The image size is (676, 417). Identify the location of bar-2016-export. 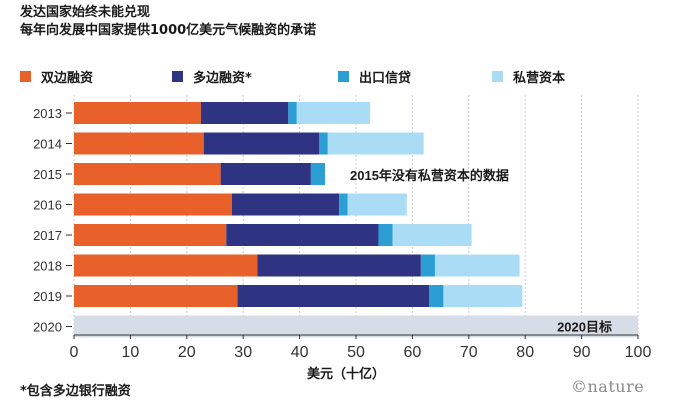
(343, 204).